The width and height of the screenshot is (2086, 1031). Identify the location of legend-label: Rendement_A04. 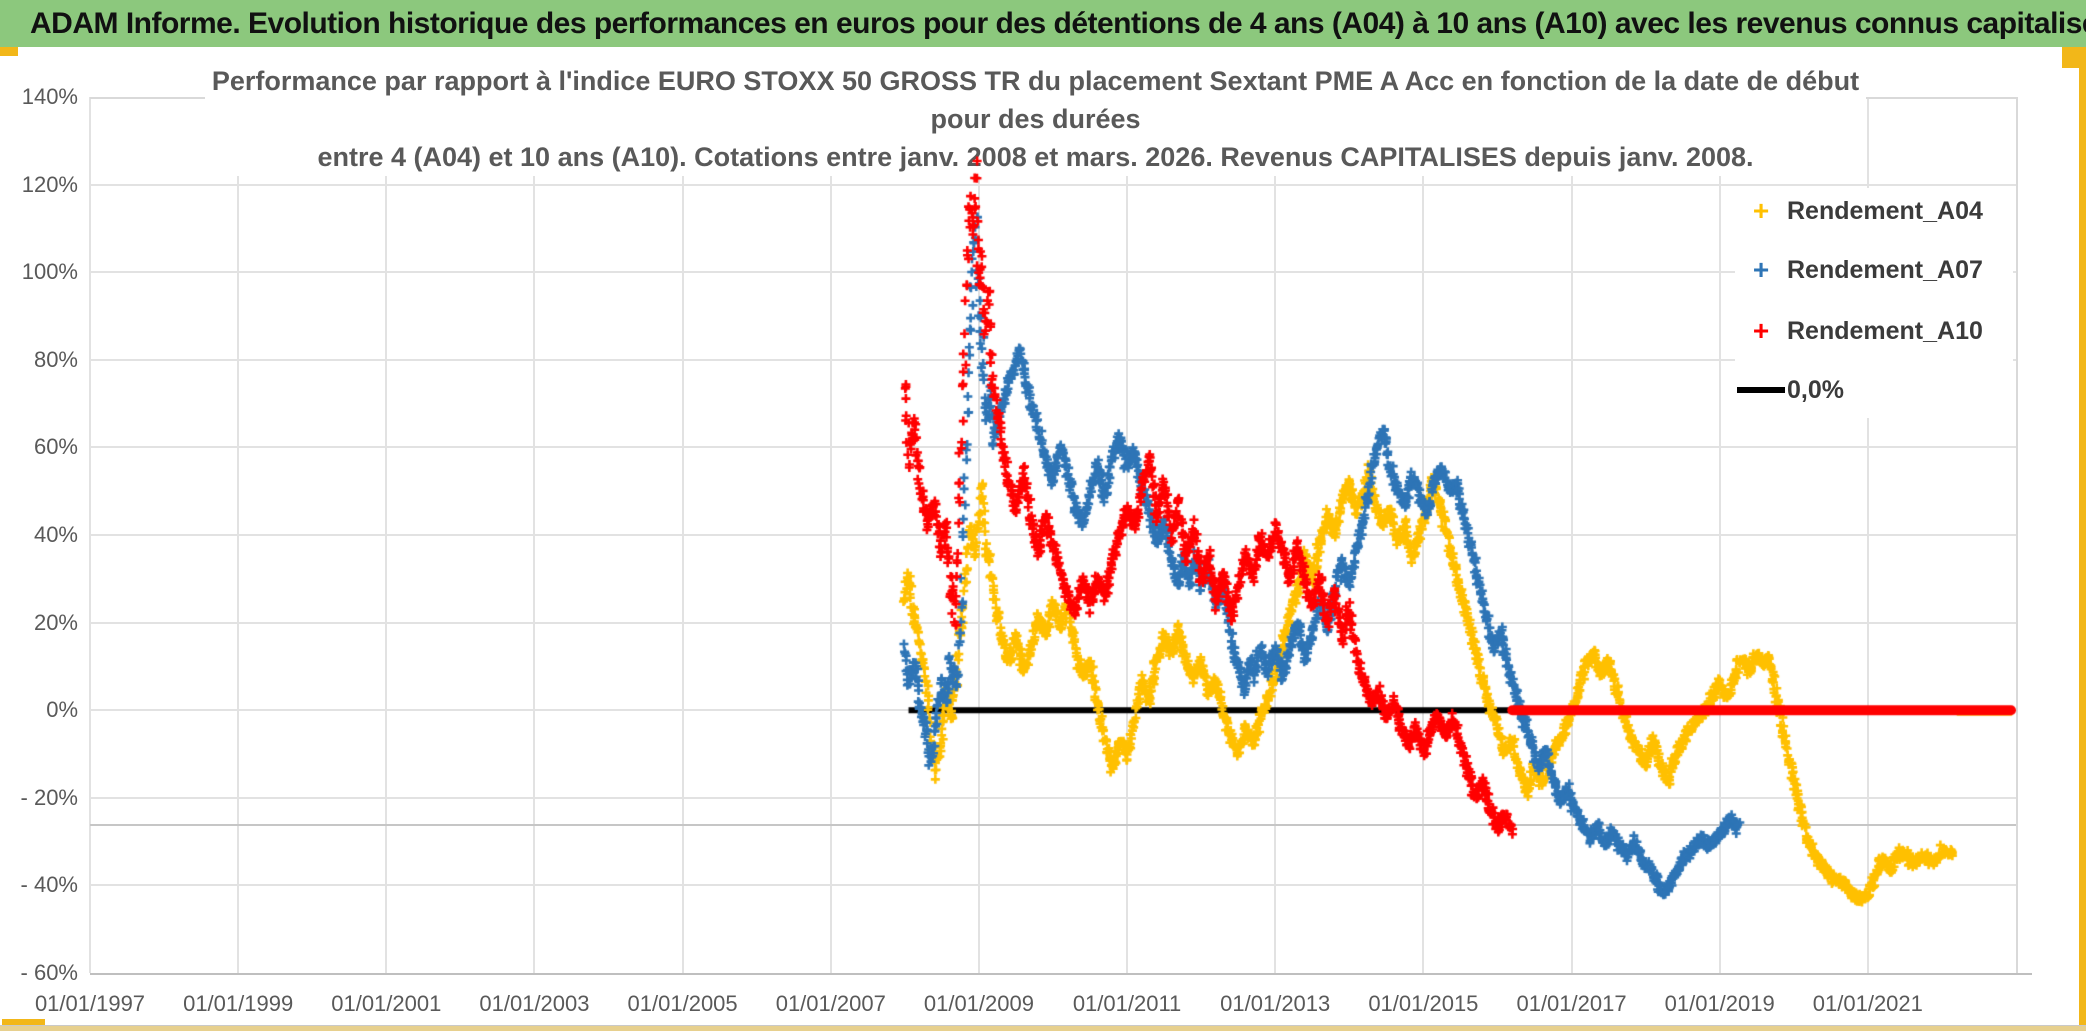
(1885, 210).